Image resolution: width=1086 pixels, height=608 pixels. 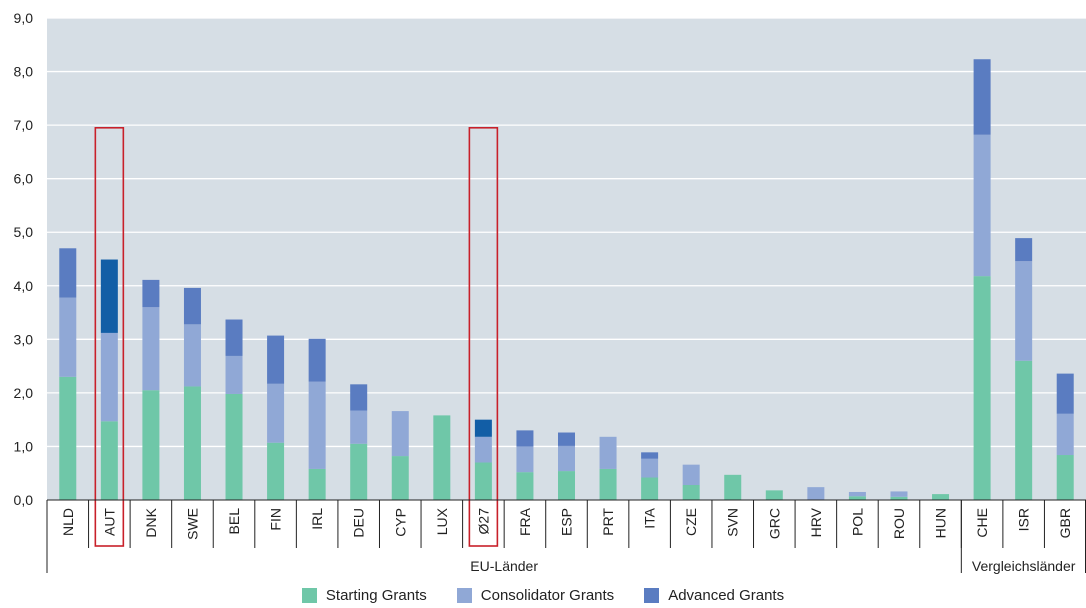 I want to click on x-tick-label: HRV, so click(x=816, y=522).